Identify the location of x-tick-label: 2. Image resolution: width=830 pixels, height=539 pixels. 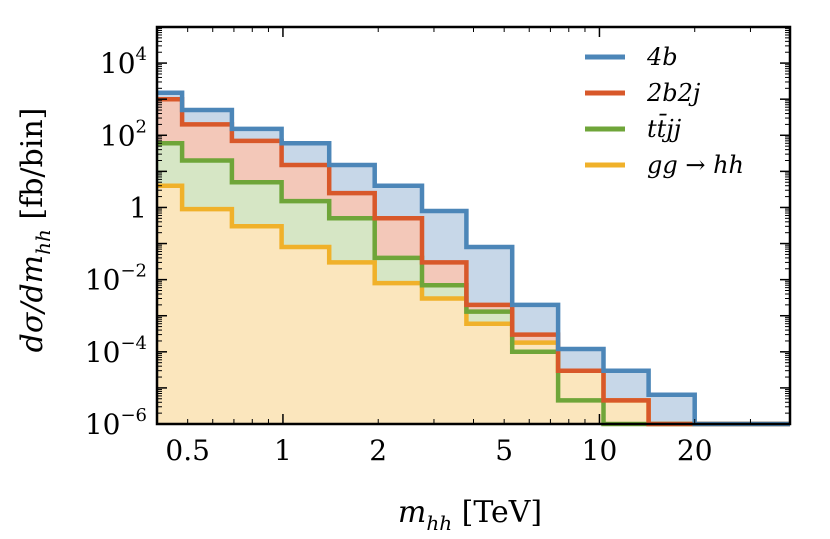
(378, 450).